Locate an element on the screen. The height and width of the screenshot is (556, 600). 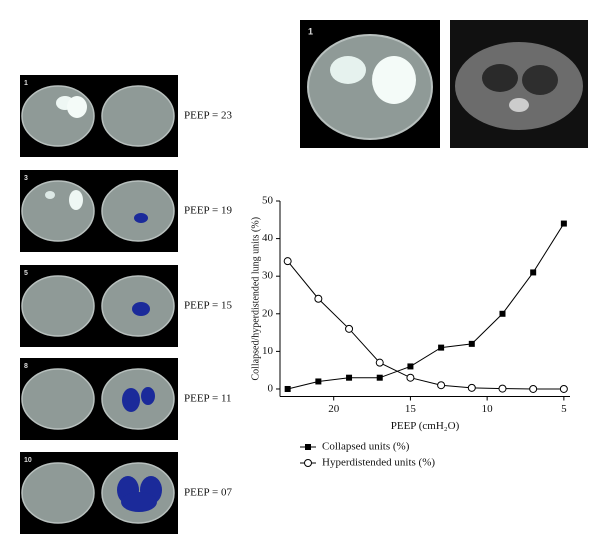
panel-label: PEEP = 23 is located at coordinates (208, 116).